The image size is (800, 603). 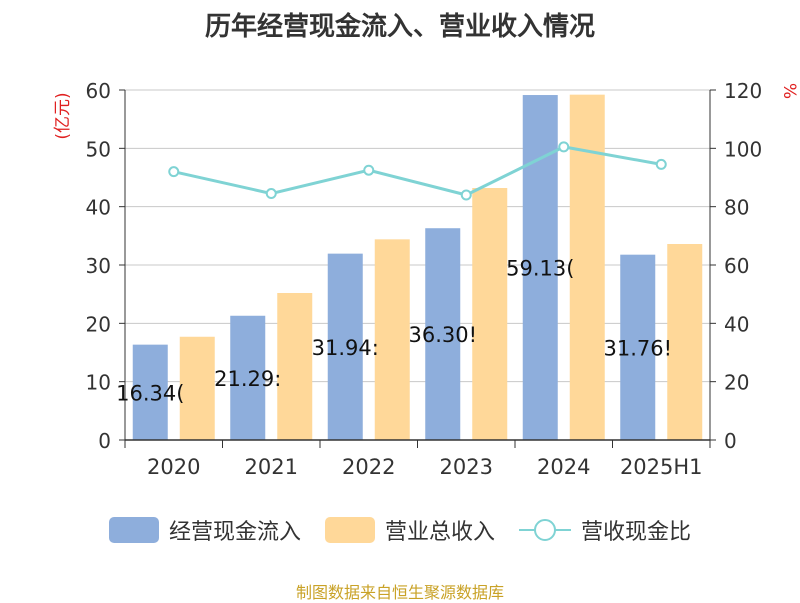 I want to click on ratio-line-path, so click(x=417, y=171).